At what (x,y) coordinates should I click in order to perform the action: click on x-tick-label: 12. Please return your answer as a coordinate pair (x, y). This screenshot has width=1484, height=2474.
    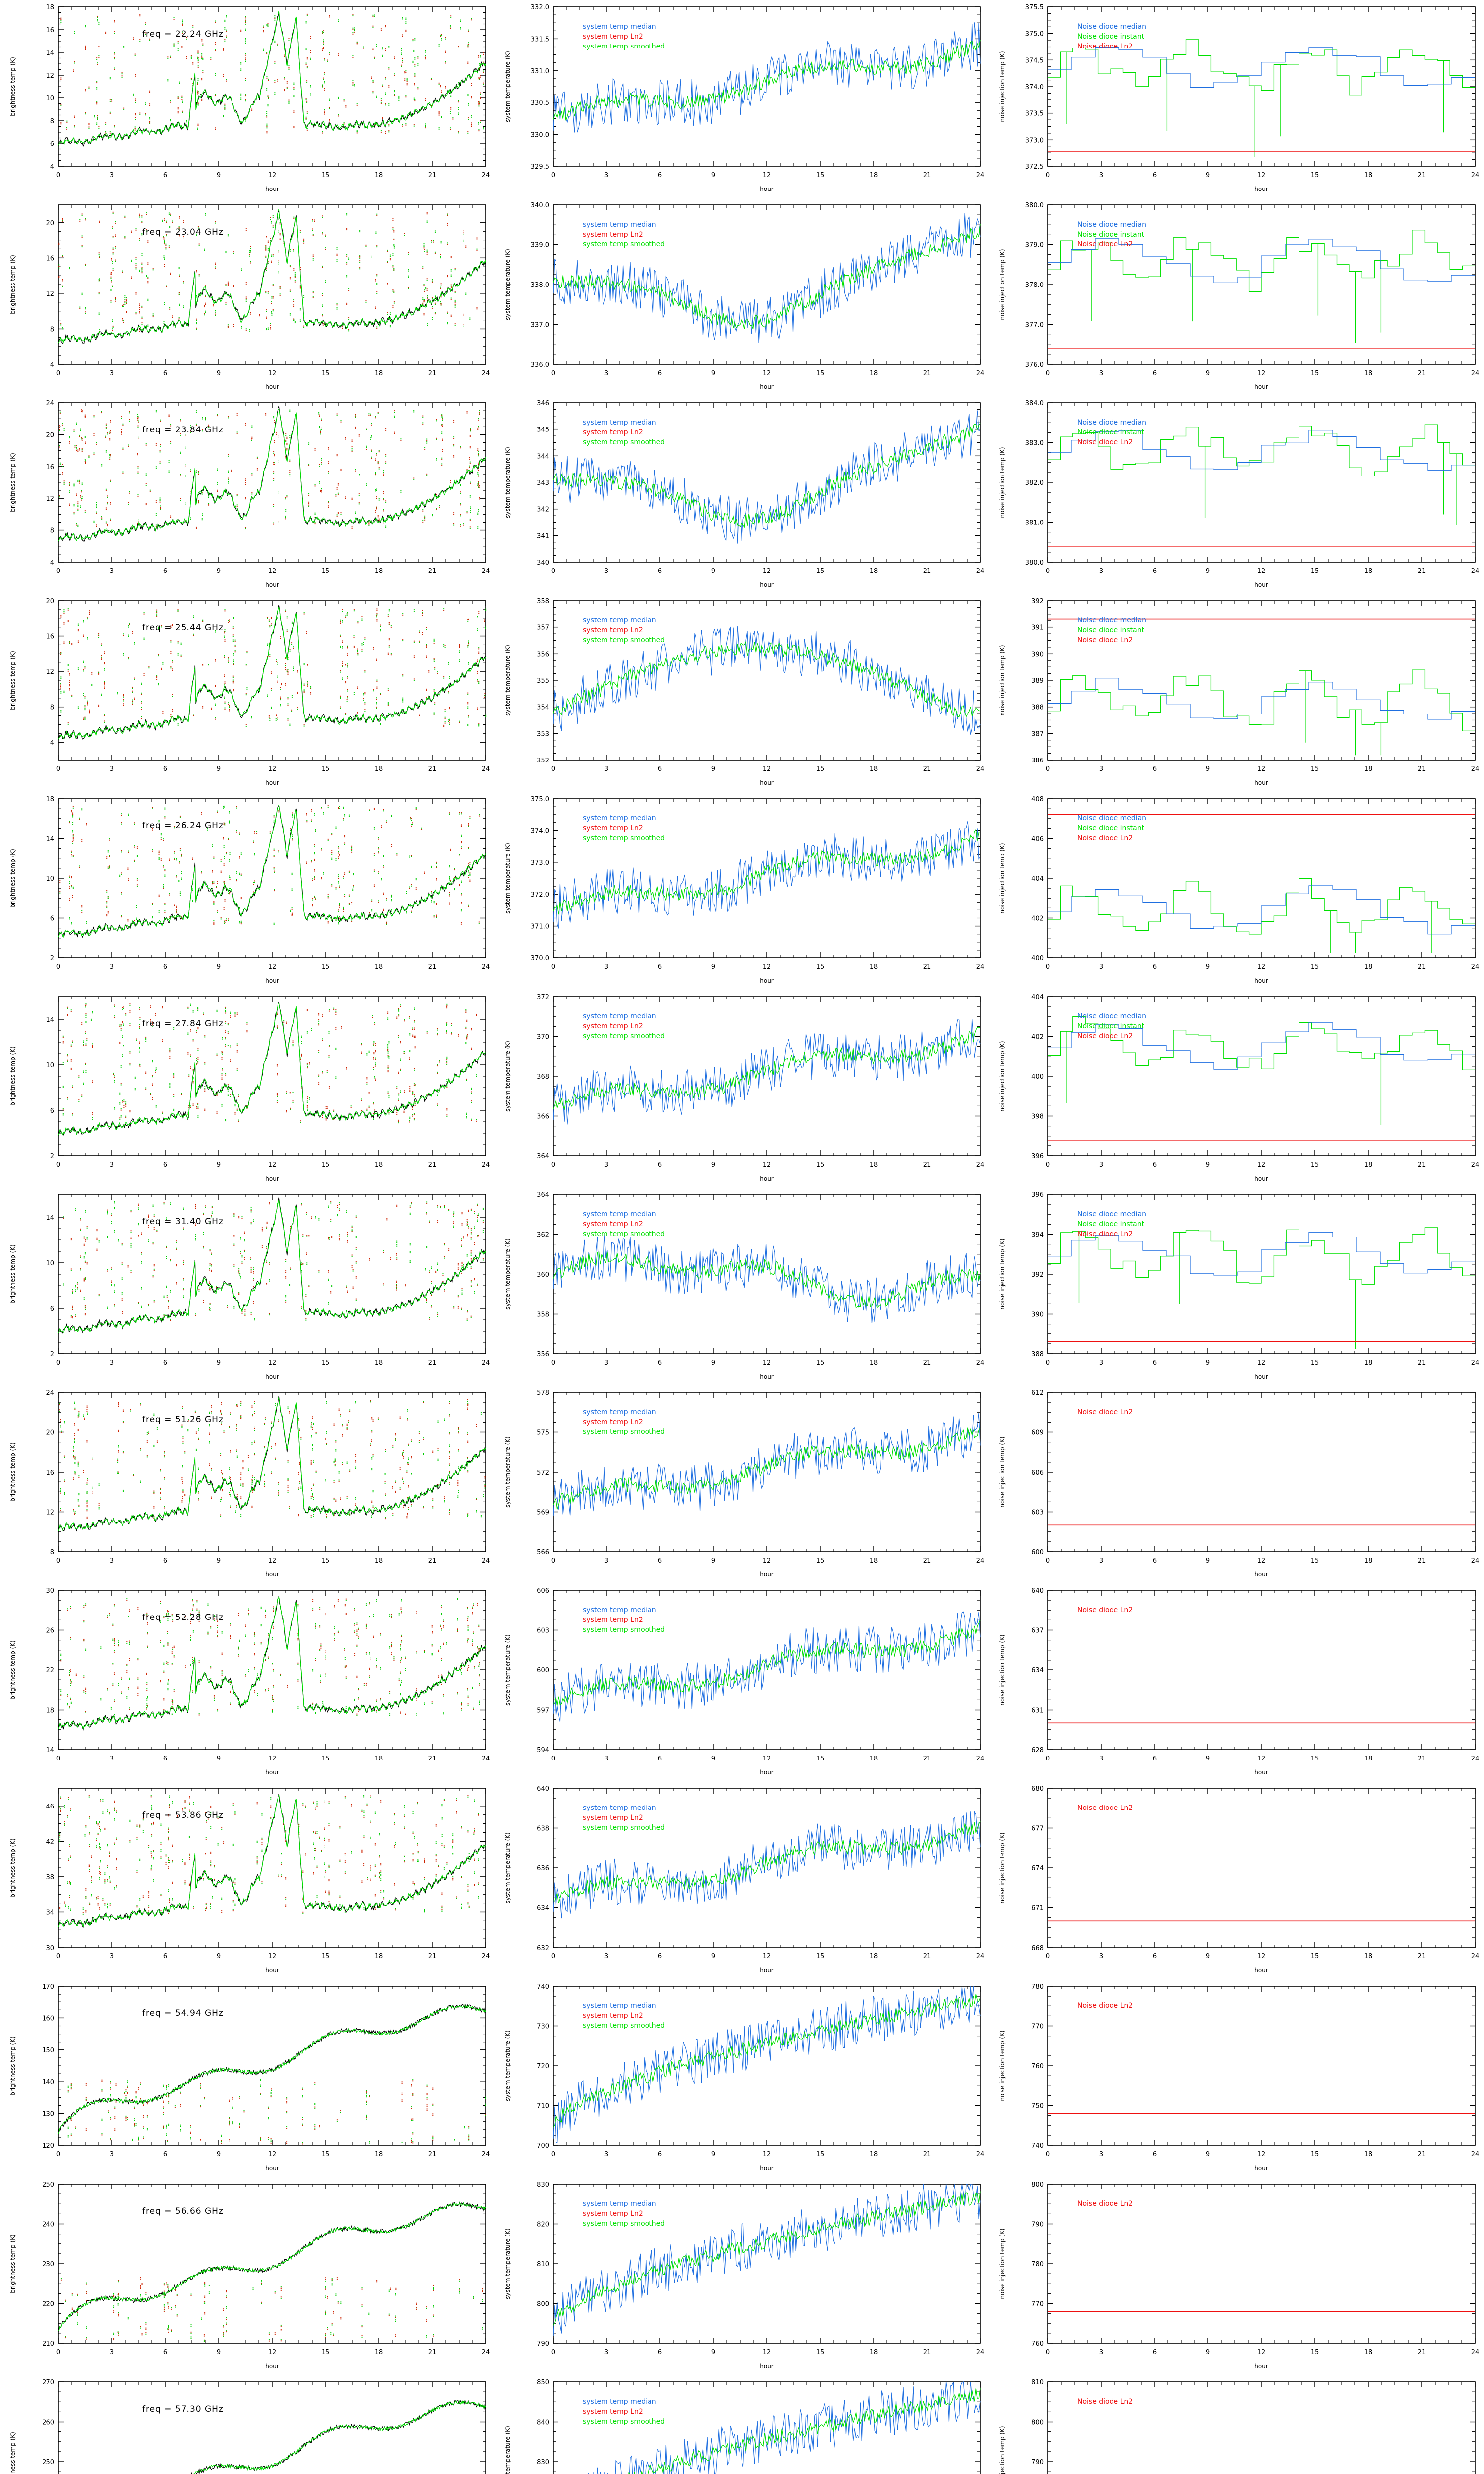
    Looking at the image, I should click on (1261, 769).